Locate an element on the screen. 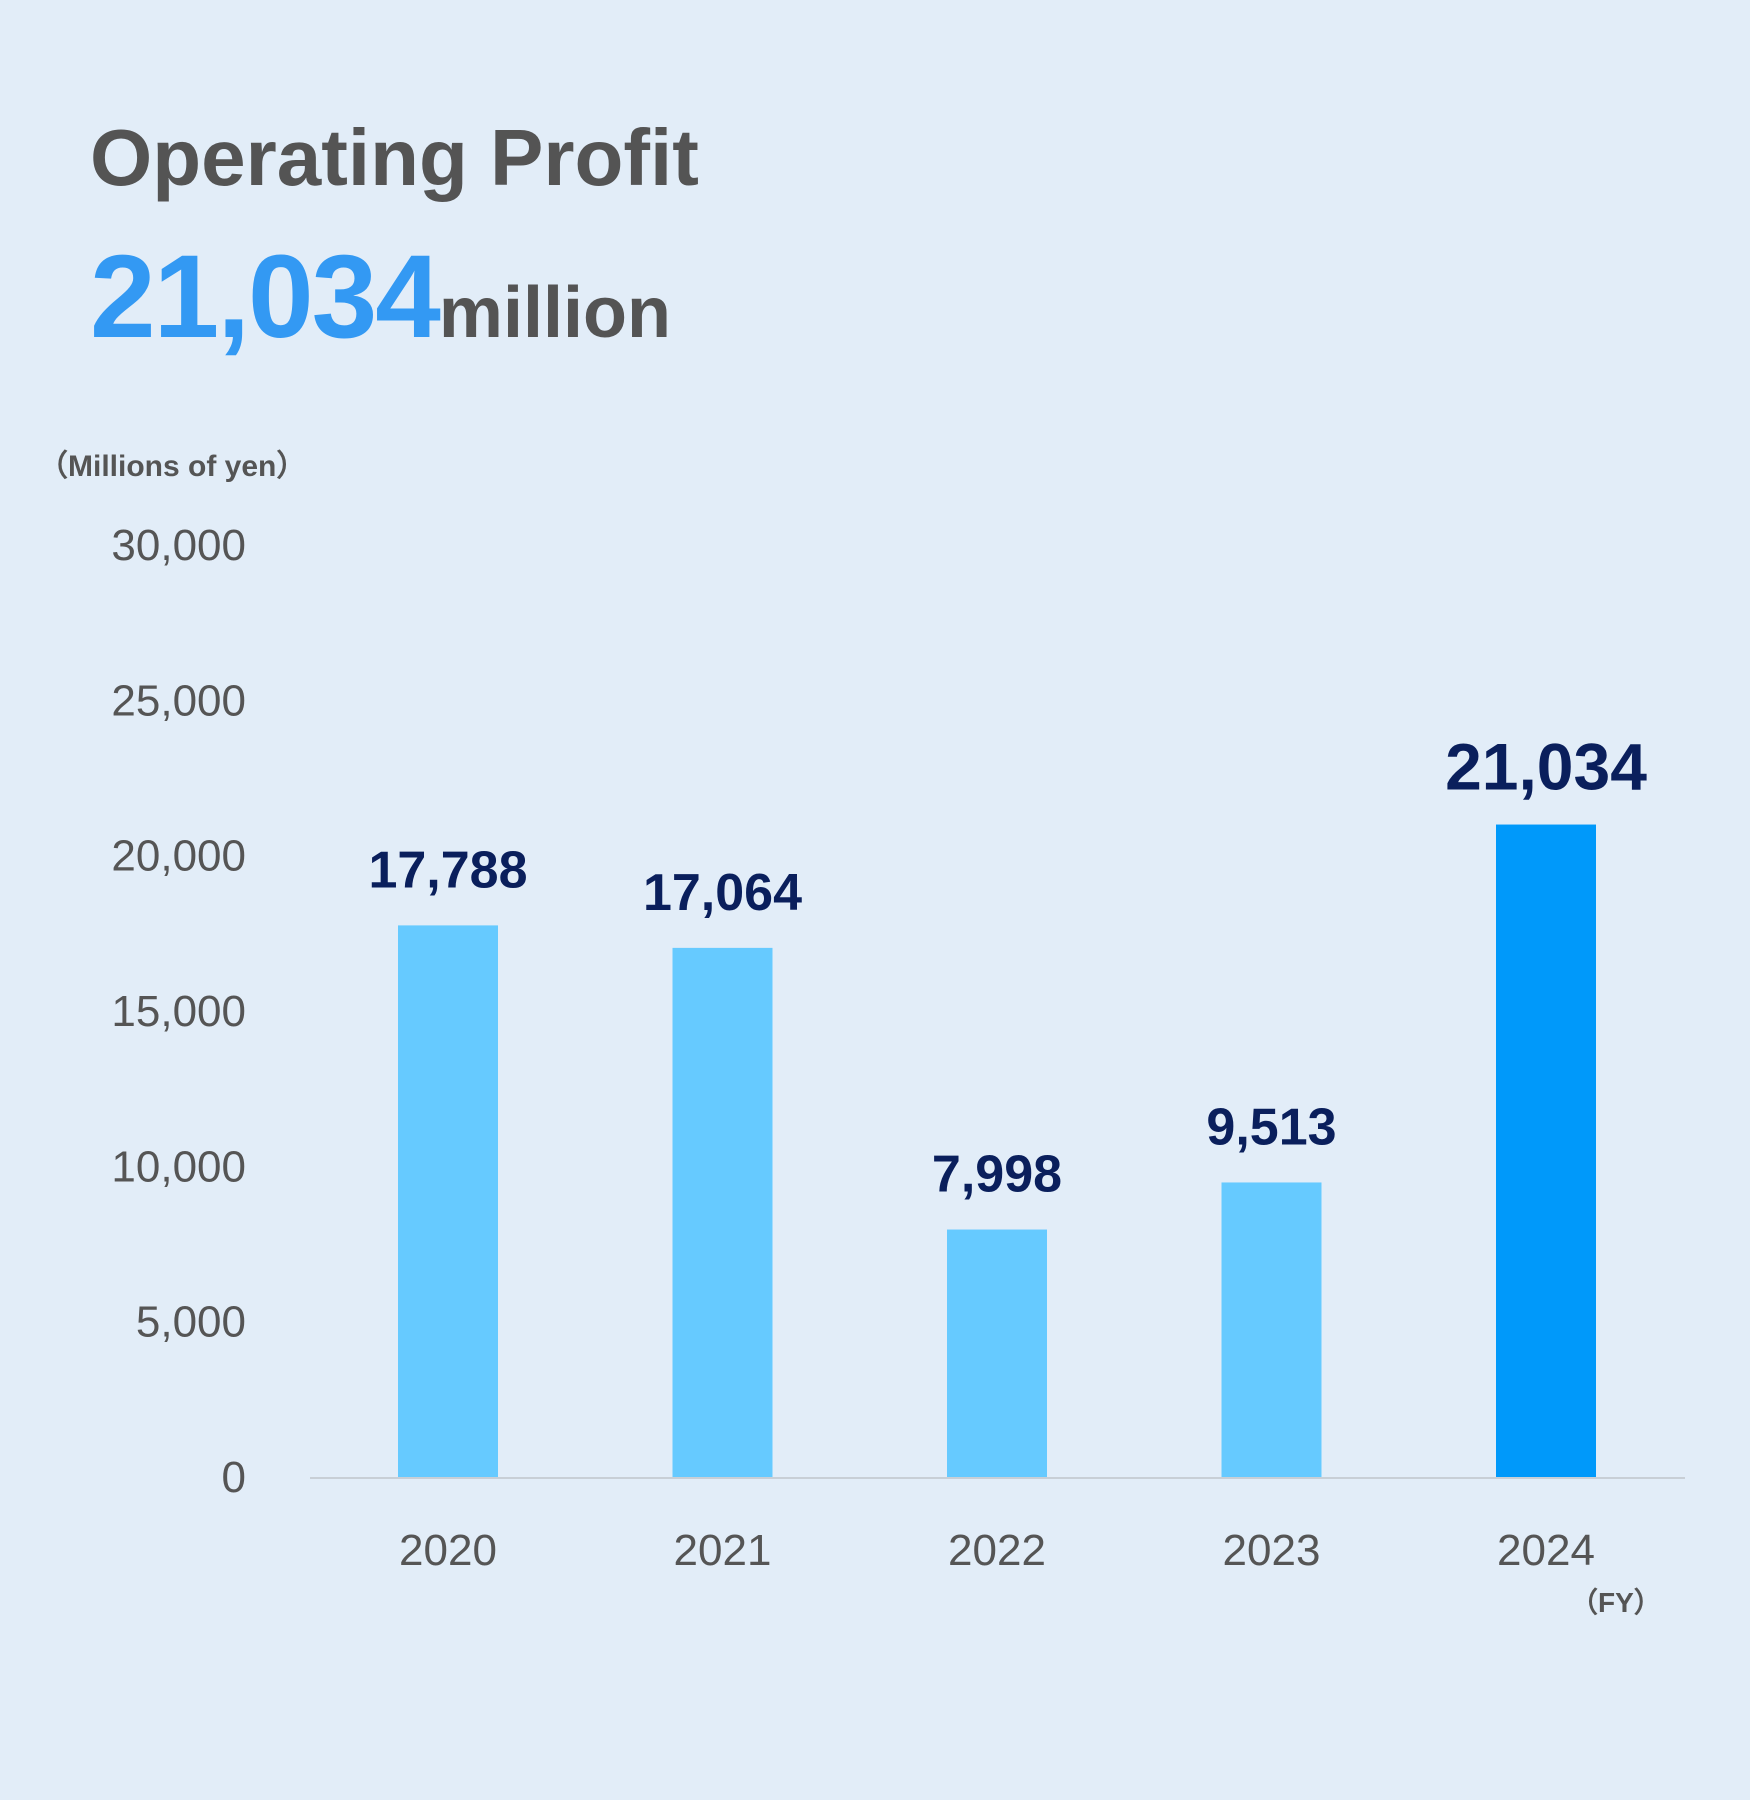  x-tick-label: 2021 is located at coordinates (723, 1550).